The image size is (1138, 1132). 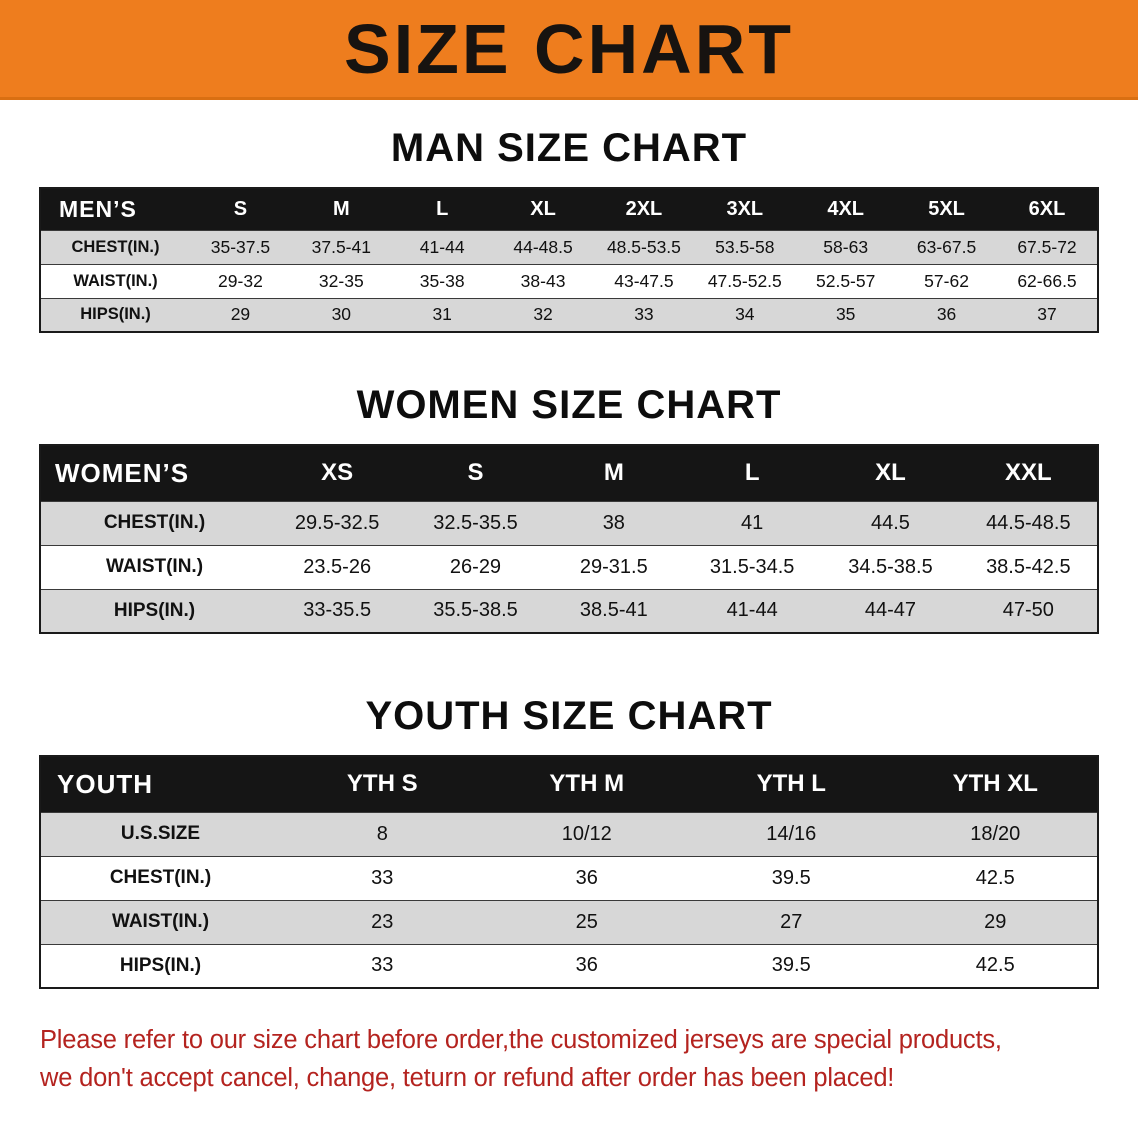 I want to click on banner: SIZE CHART, so click(x=569, y=50).